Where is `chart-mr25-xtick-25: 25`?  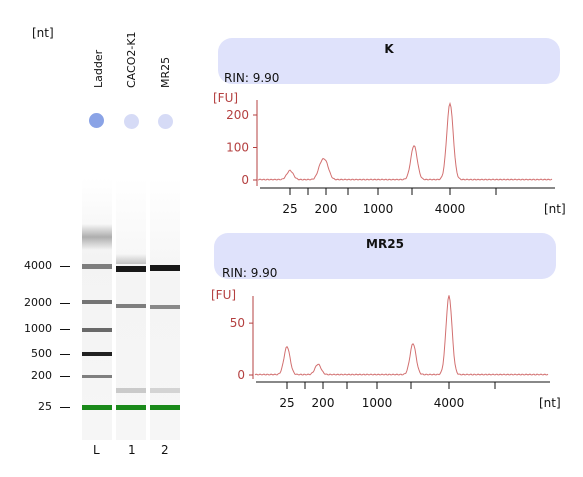 chart-mr25-xtick-25: 25 is located at coordinates (286, 403).